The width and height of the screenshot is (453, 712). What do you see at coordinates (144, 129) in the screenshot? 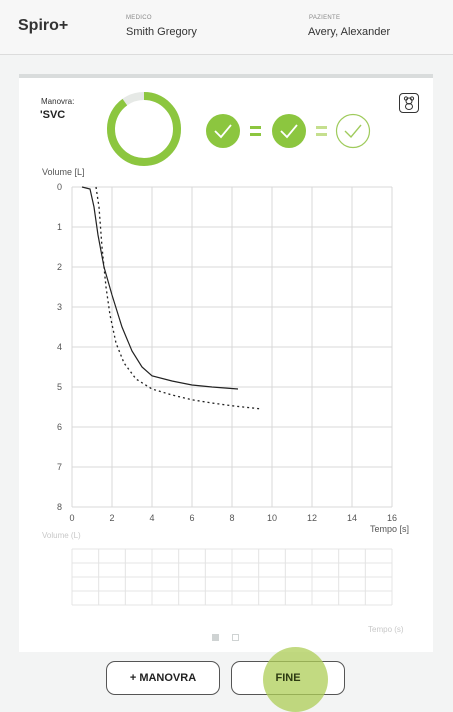
I see `progress-ring-fill` at bounding box center [144, 129].